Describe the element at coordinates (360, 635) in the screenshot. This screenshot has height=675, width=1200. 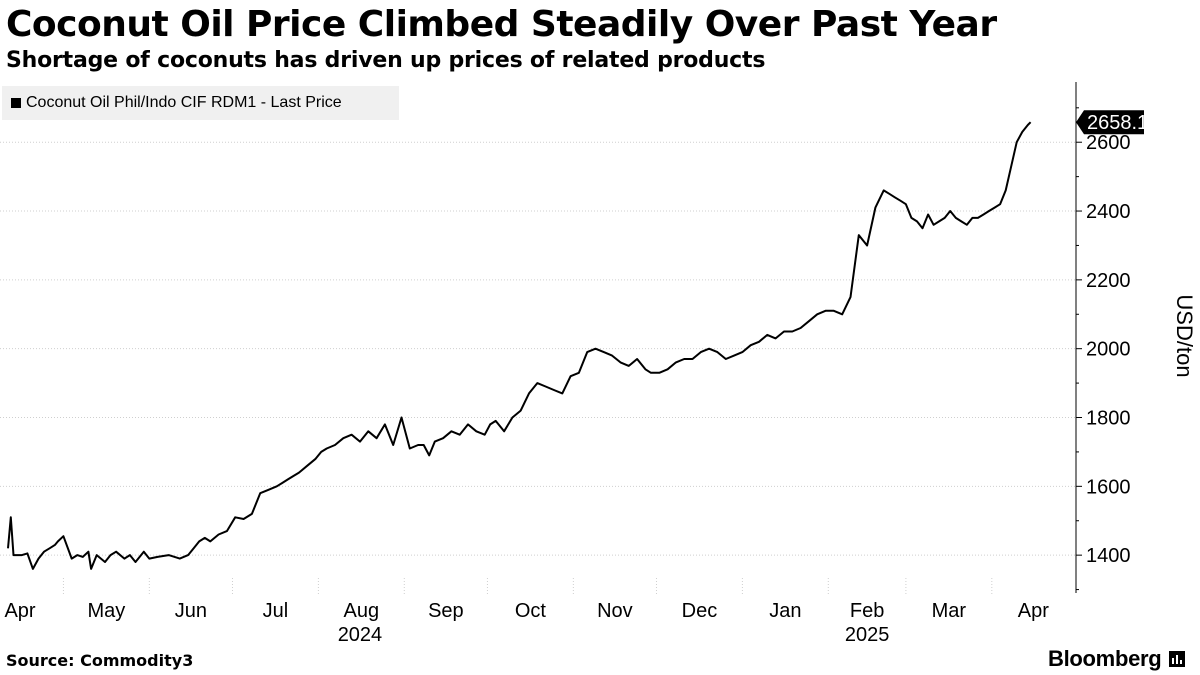
I see `year-label: 2024` at that location.